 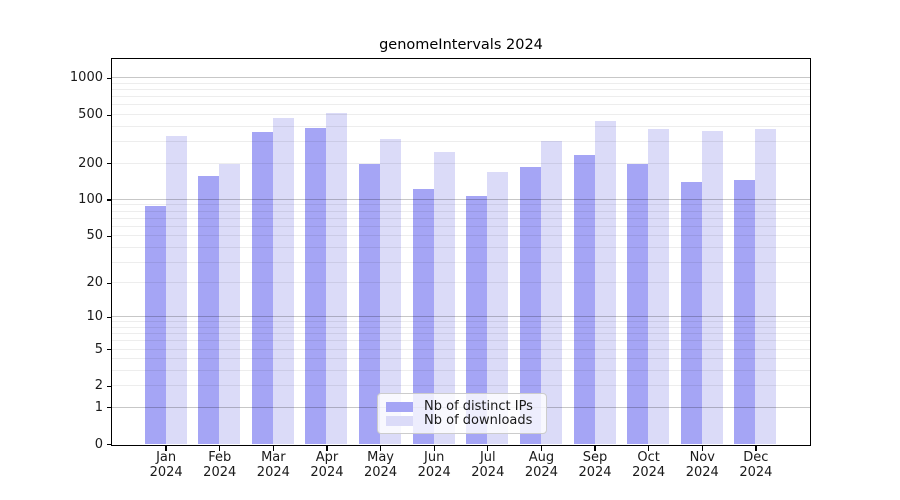 What do you see at coordinates (745, 311) in the screenshot?
I see `bar-dec-distinct-ips` at bounding box center [745, 311].